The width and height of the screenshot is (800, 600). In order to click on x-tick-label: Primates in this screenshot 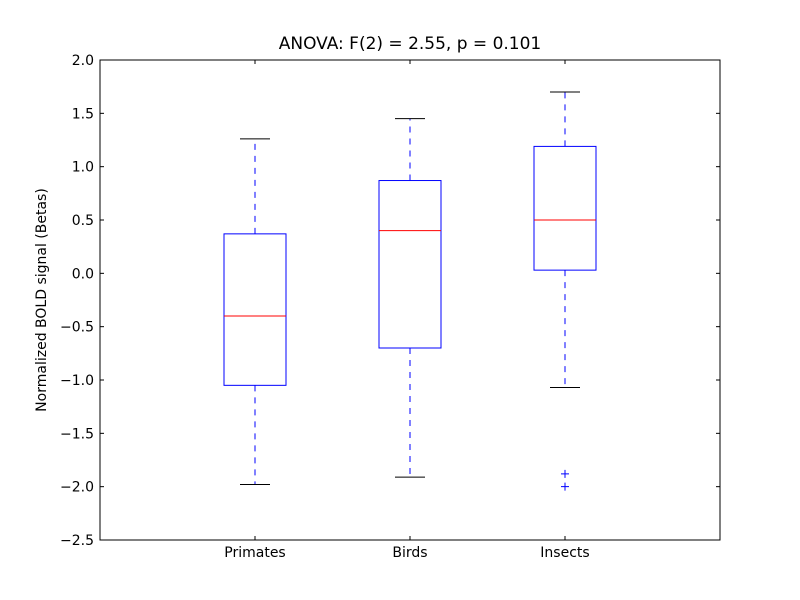, I will do `click(254, 553)`.